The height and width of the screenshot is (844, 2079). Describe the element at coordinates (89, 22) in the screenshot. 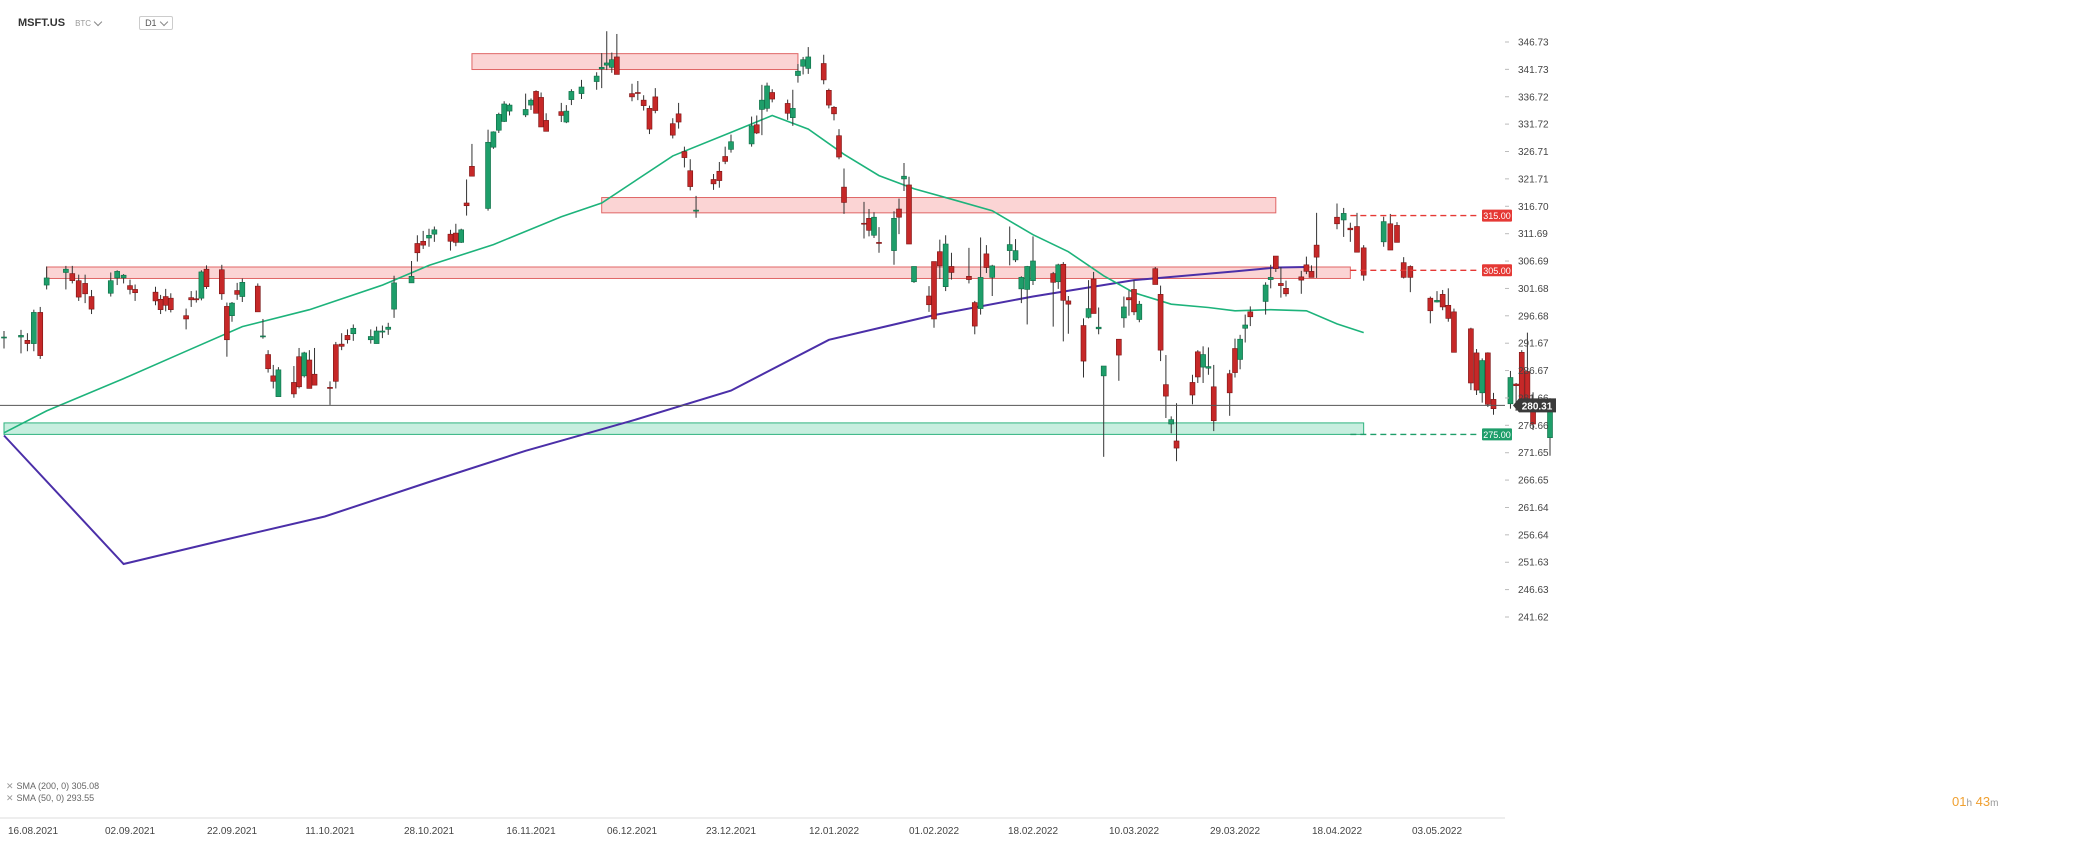

I see `timezone-selector: BTC` at that location.